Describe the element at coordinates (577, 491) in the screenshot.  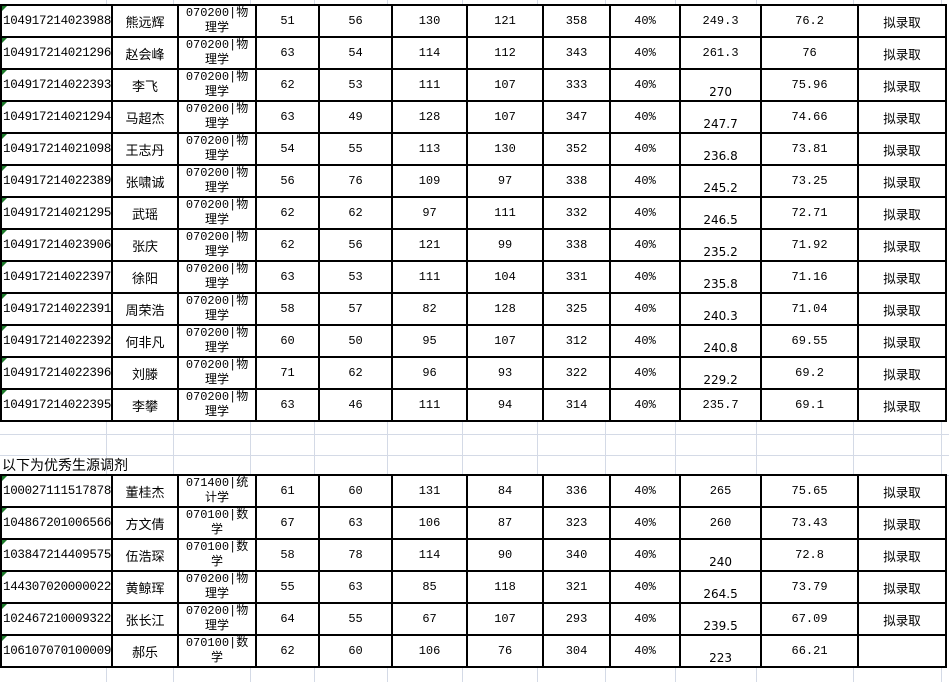
I see `total-score-cell: 336` at that location.